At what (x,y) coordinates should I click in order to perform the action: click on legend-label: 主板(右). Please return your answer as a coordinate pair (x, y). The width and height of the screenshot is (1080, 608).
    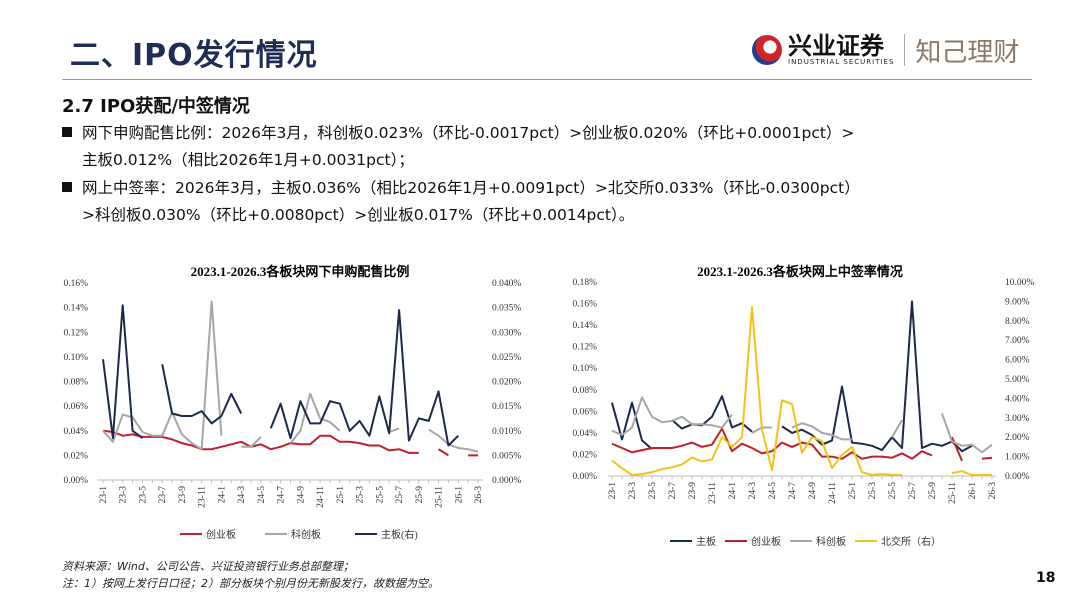
    Looking at the image, I should click on (399, 534).